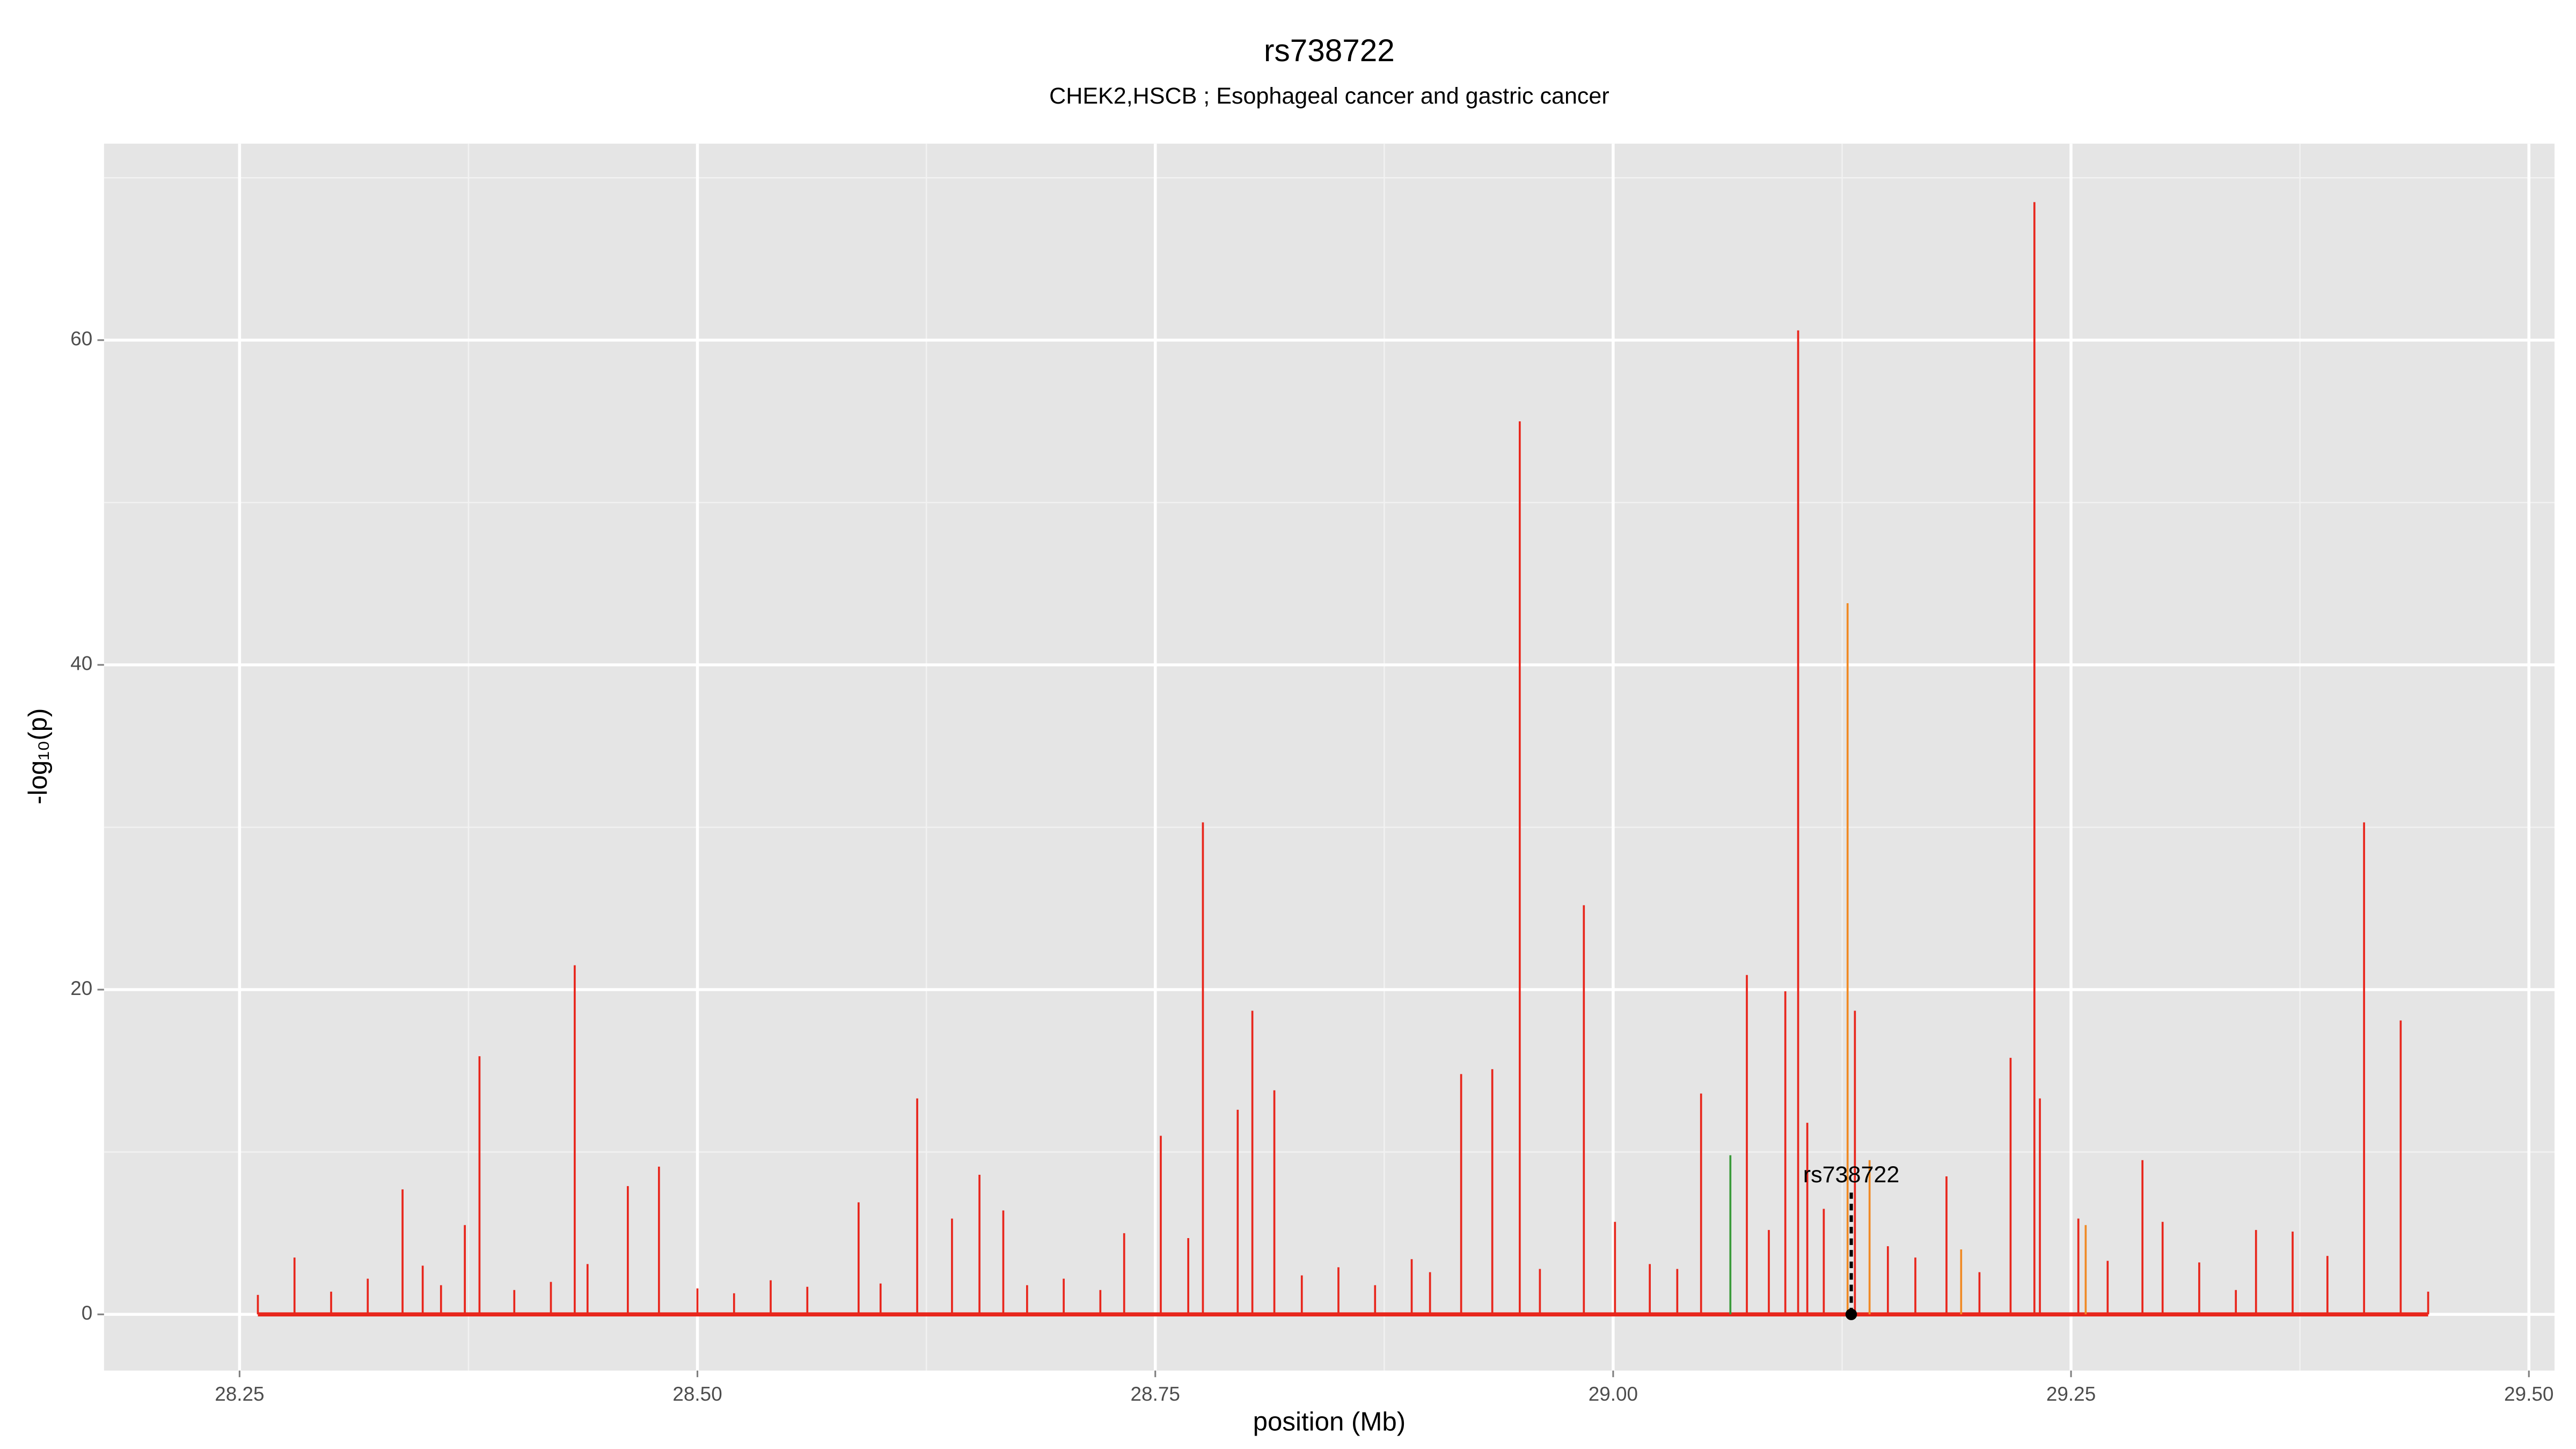 Image resolution: width=2576 pixels, height=1449 pixels. Describe the element at coordinates (2071, 1394) in the screenshot. I see `x-tick-label: 29.25` at that location.